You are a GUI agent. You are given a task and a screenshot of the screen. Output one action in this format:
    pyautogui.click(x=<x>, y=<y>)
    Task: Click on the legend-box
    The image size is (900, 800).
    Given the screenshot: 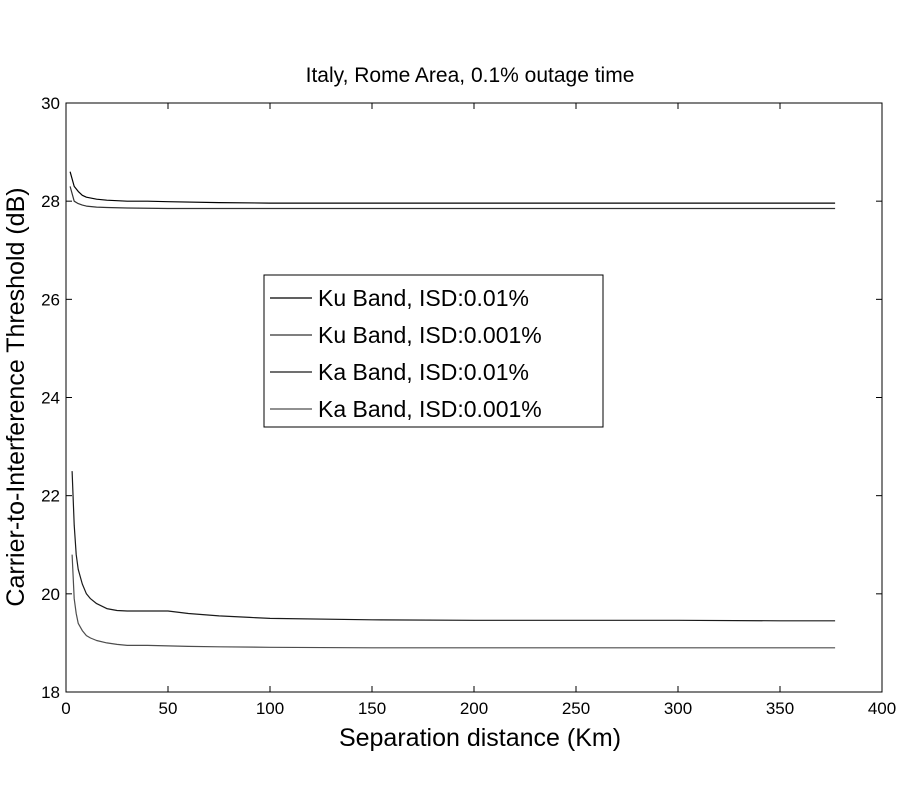 What is the action you would take?
    pyautogui.click(x=433, y=351)
    